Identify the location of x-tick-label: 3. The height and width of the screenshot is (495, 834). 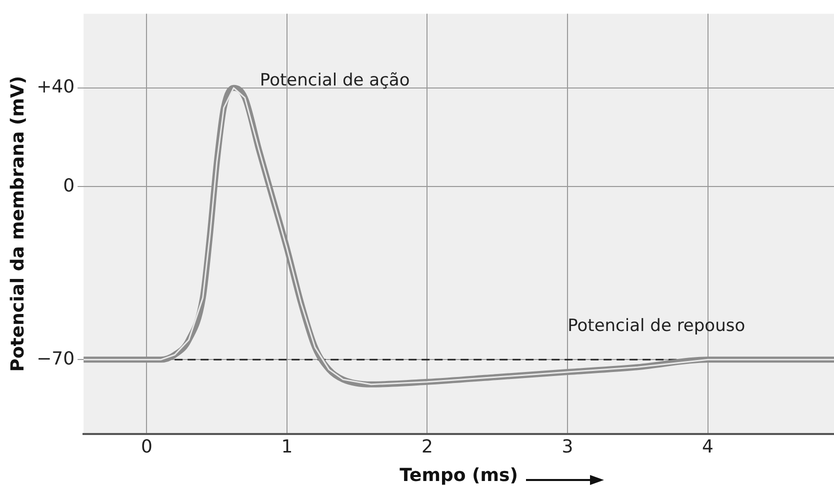
(568, 447).